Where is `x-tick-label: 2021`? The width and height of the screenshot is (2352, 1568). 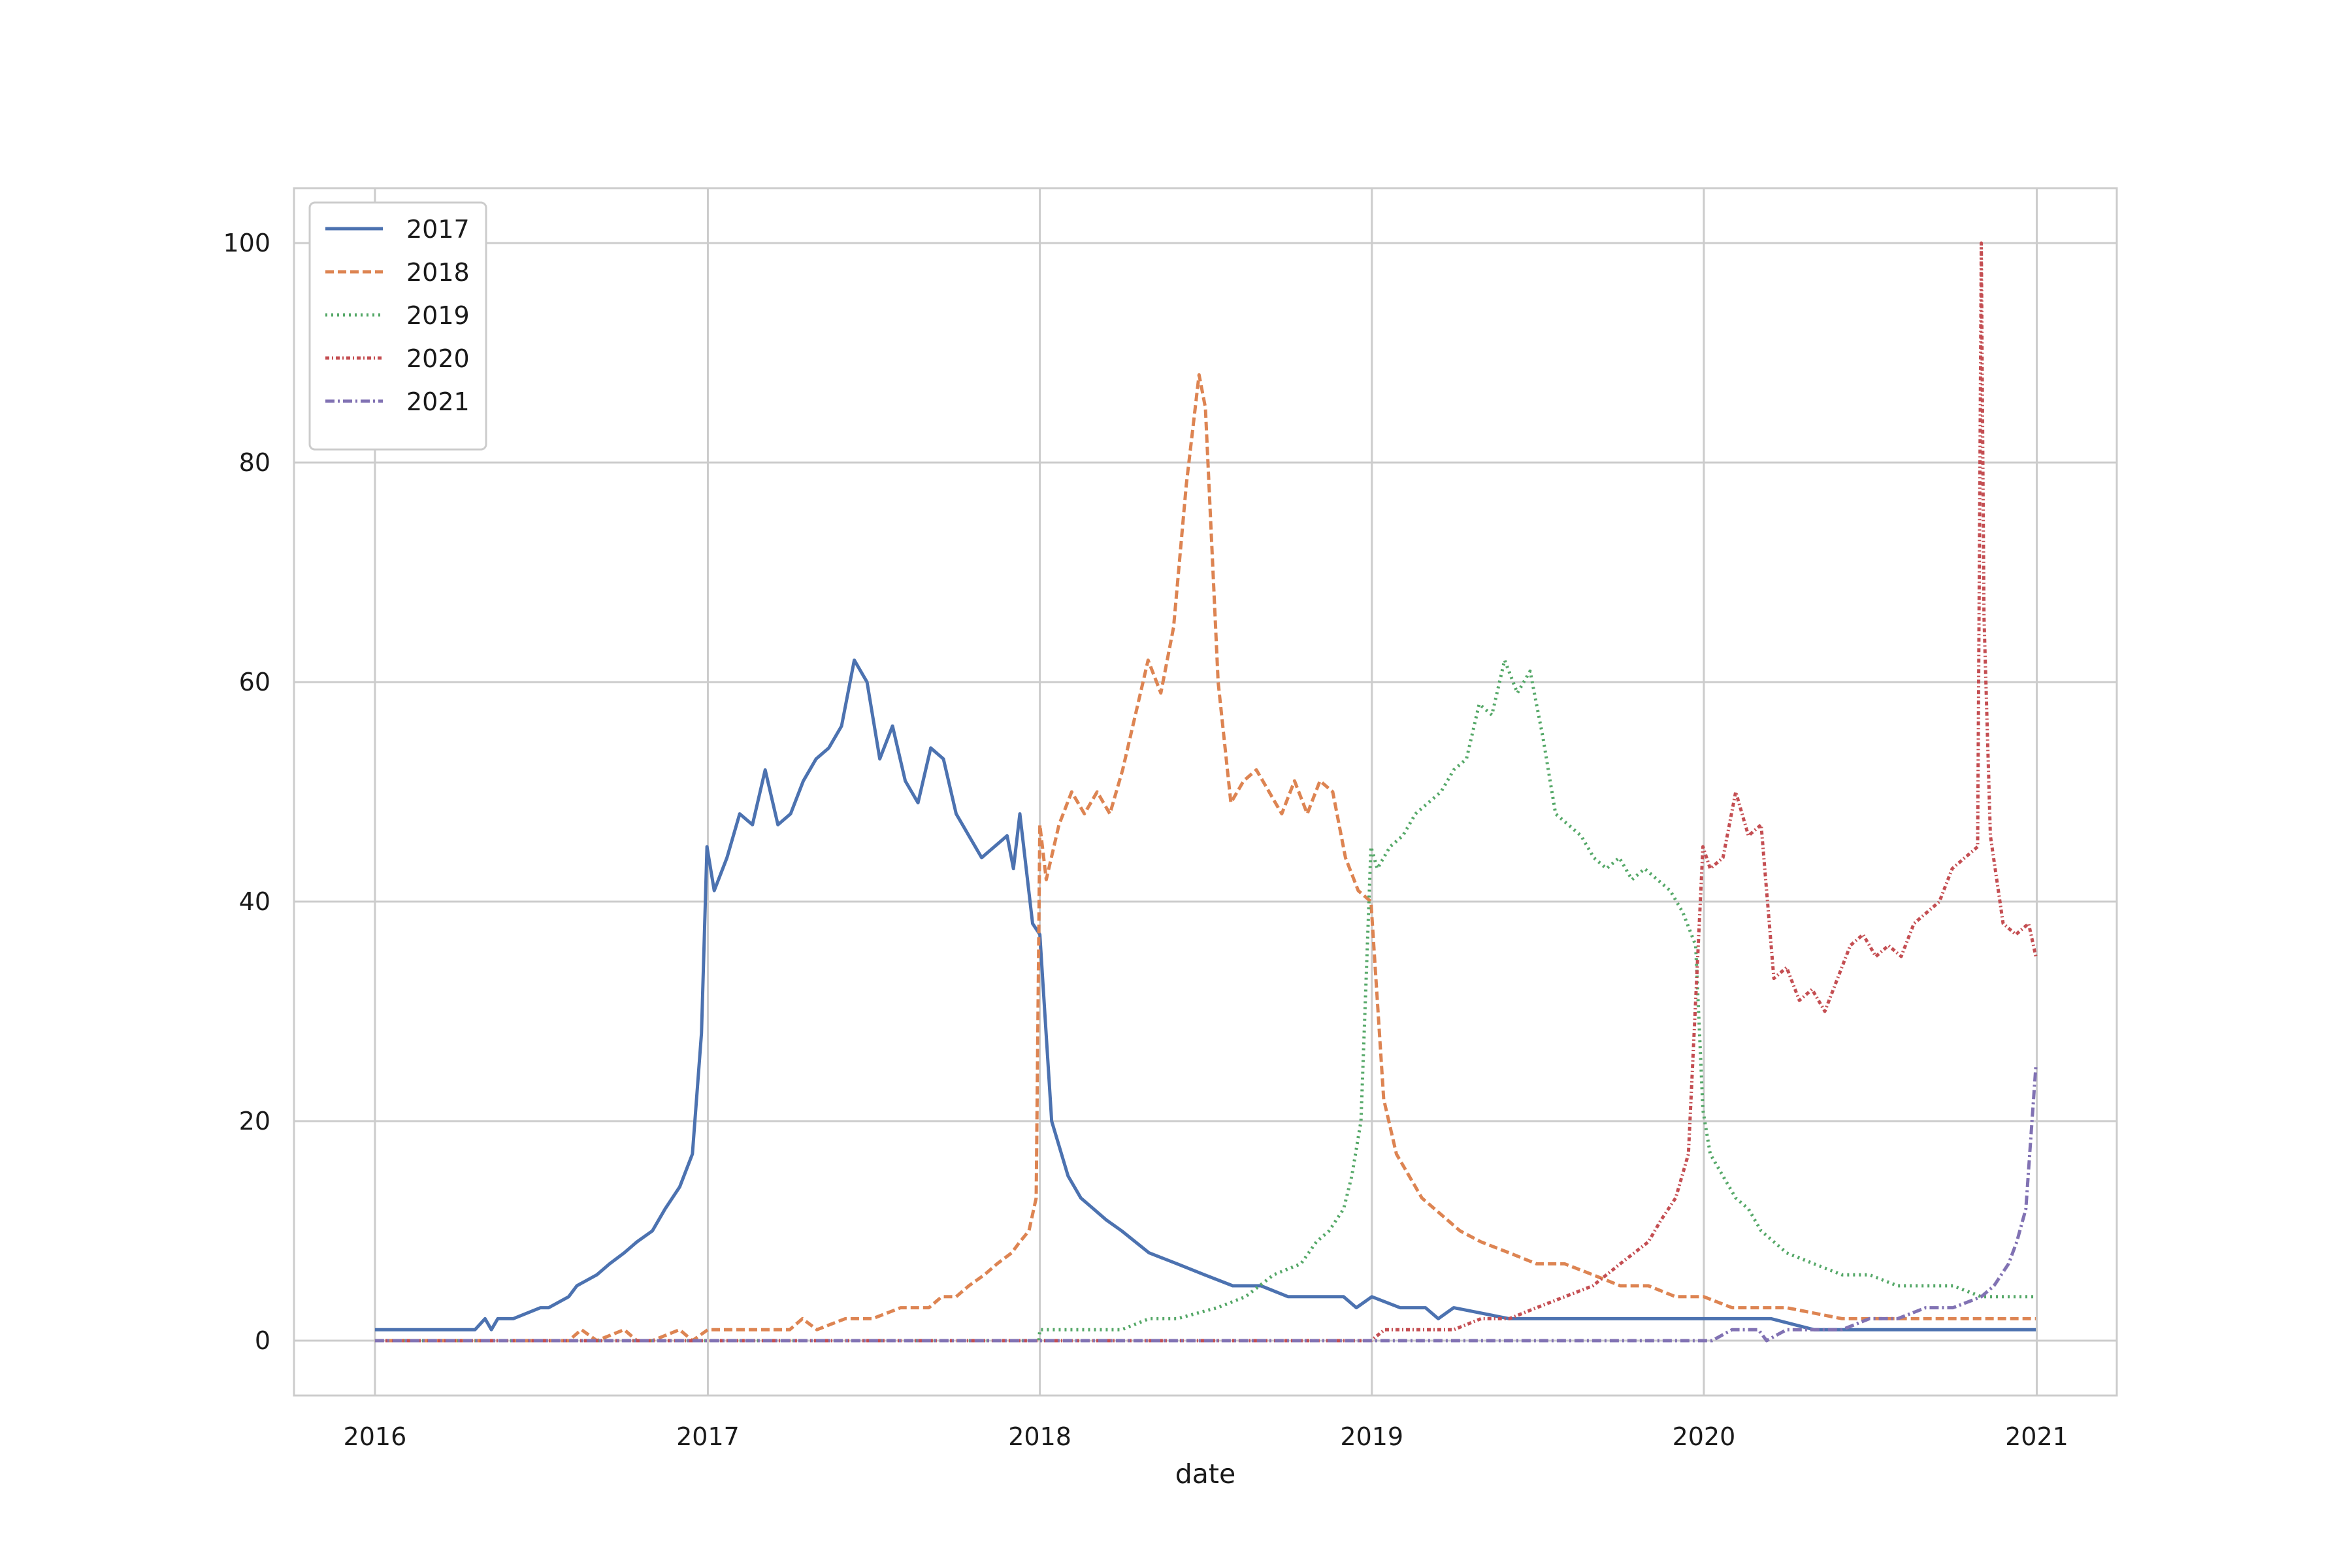
x-tick-label: 2021 is located at coordinates (2036, 1436).